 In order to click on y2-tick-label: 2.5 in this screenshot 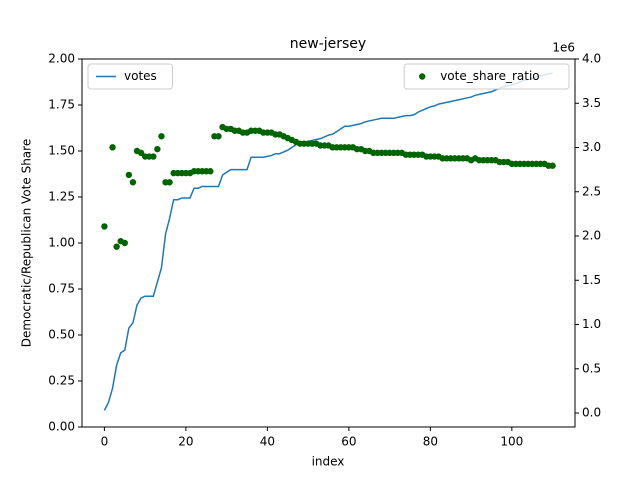, I will do `click(591, 191)`.